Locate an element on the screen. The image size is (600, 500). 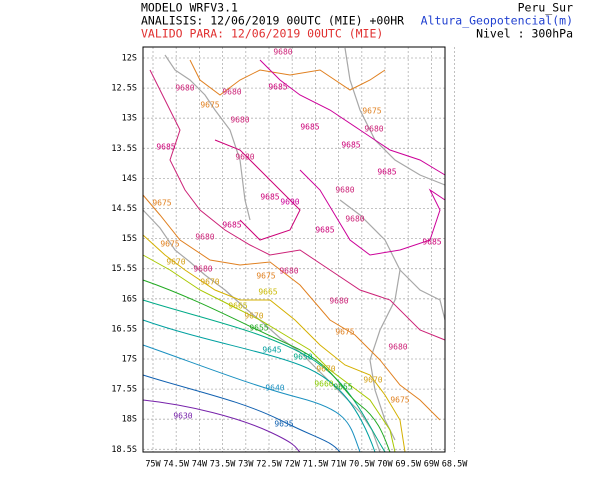
contour-label: 9630 is located at coordinates (182, 416).